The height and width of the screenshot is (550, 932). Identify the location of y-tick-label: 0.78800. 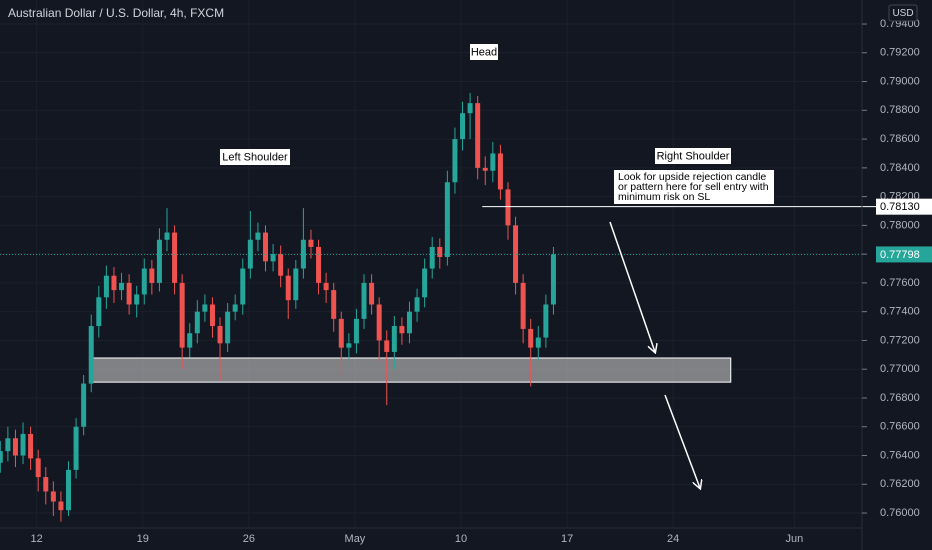
(900, 110).